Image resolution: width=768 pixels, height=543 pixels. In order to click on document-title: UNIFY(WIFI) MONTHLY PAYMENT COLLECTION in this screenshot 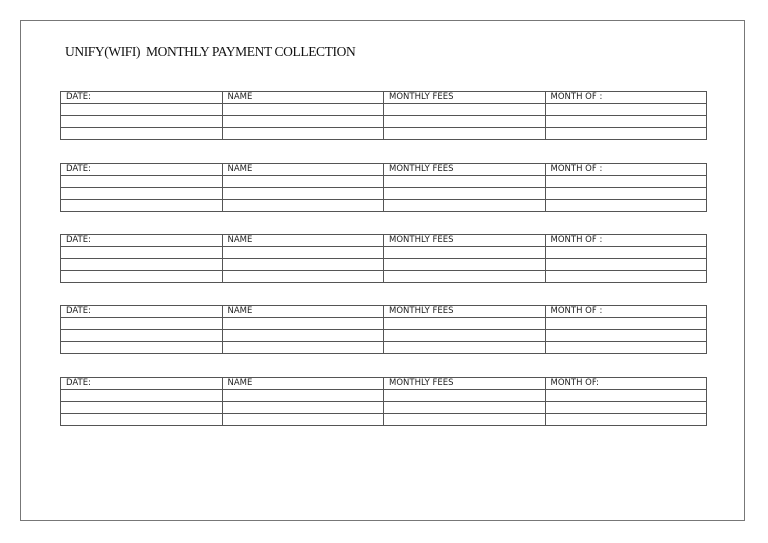, I will do `click(210, 51)`.